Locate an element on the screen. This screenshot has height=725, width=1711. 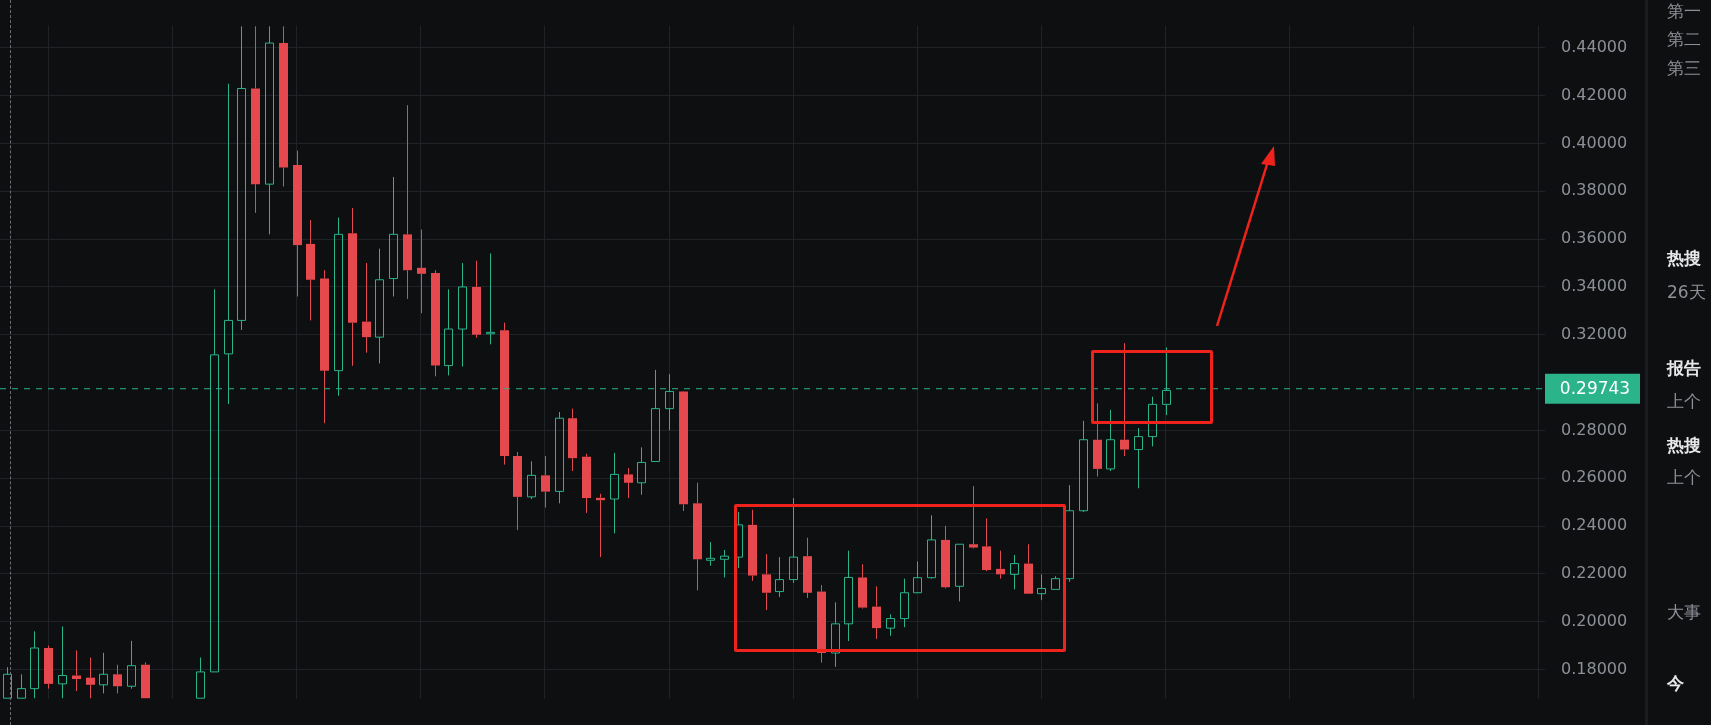
text: 报告 is located at coordinates (1684, 368).